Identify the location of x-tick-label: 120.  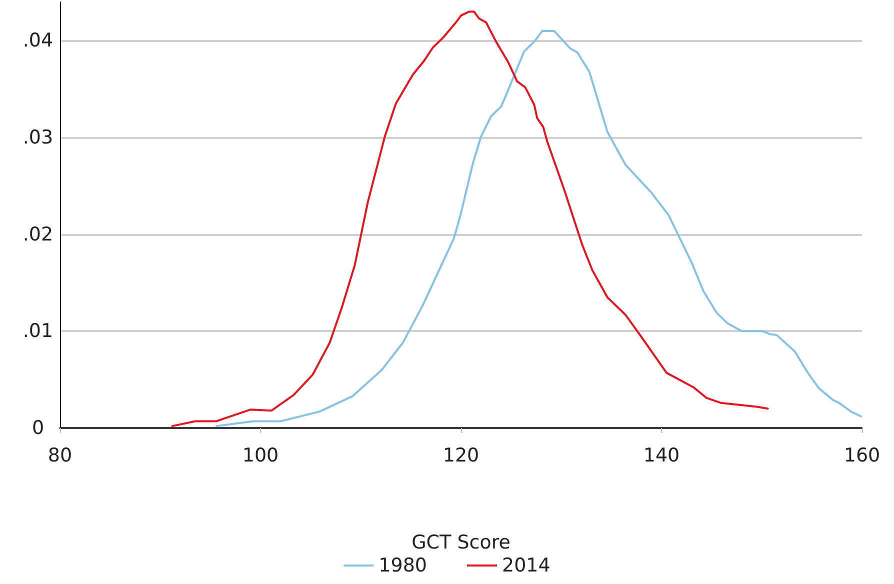
(461, 455).